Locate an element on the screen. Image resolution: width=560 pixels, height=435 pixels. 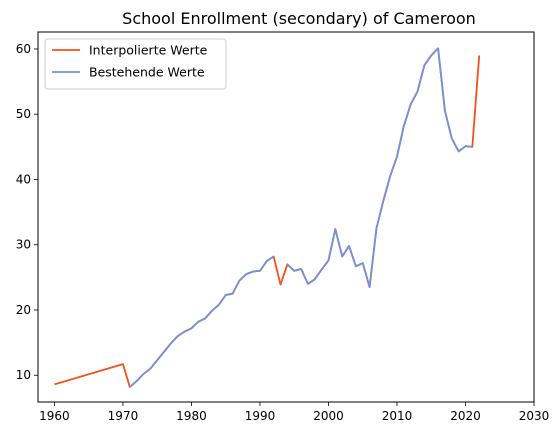
x-tick-label: 2020 is located at coordinates (465, 416).